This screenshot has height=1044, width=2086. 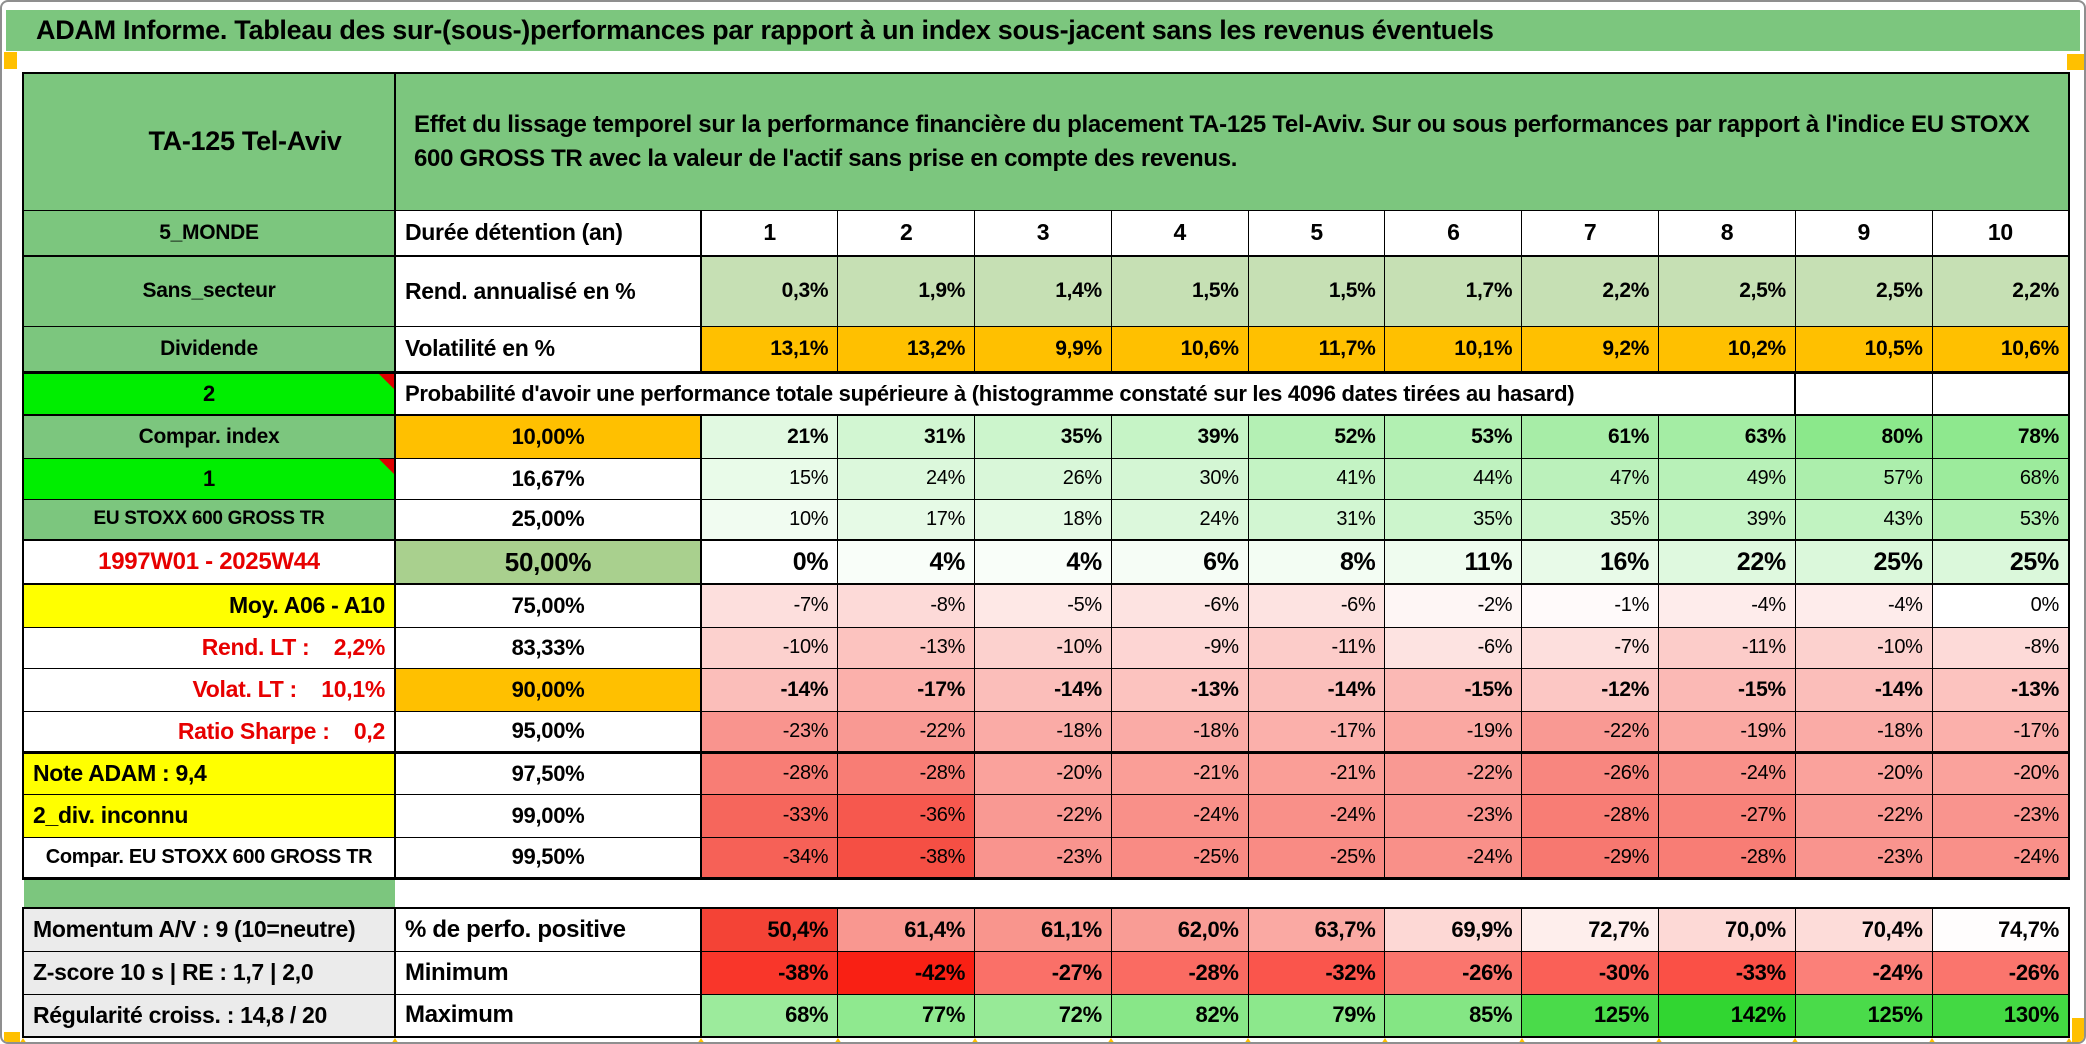 I want to click on cell-p995-4: -25%, so click(x=1179, y=857).